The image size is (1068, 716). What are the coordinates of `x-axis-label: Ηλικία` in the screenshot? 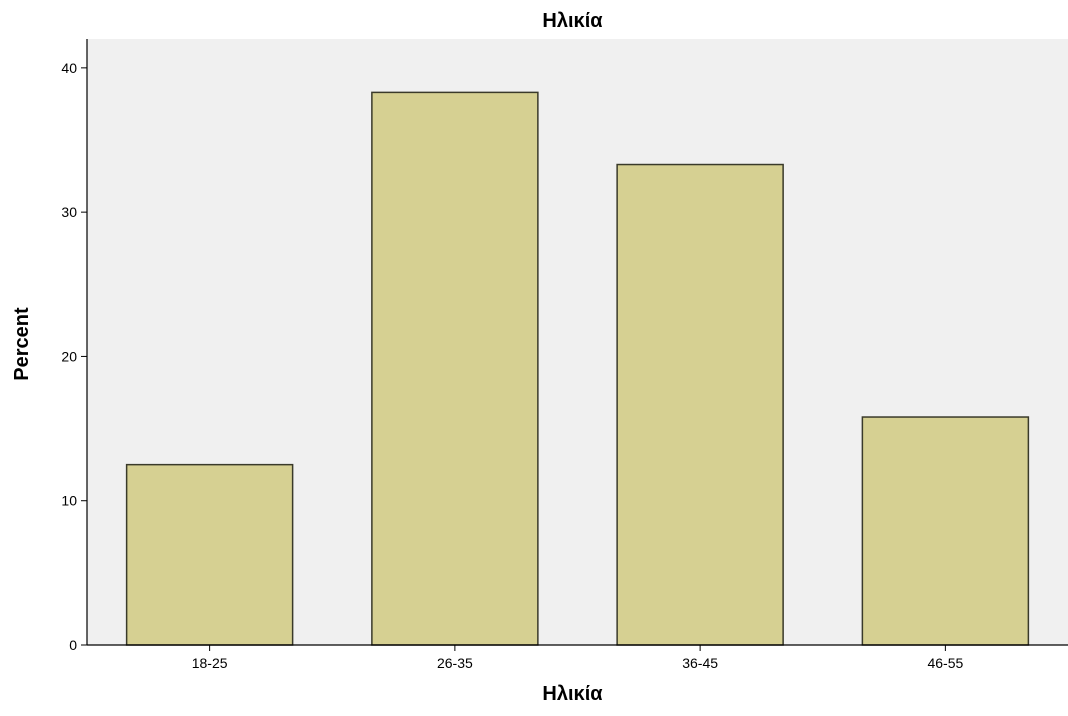 It's located at (572, 694).